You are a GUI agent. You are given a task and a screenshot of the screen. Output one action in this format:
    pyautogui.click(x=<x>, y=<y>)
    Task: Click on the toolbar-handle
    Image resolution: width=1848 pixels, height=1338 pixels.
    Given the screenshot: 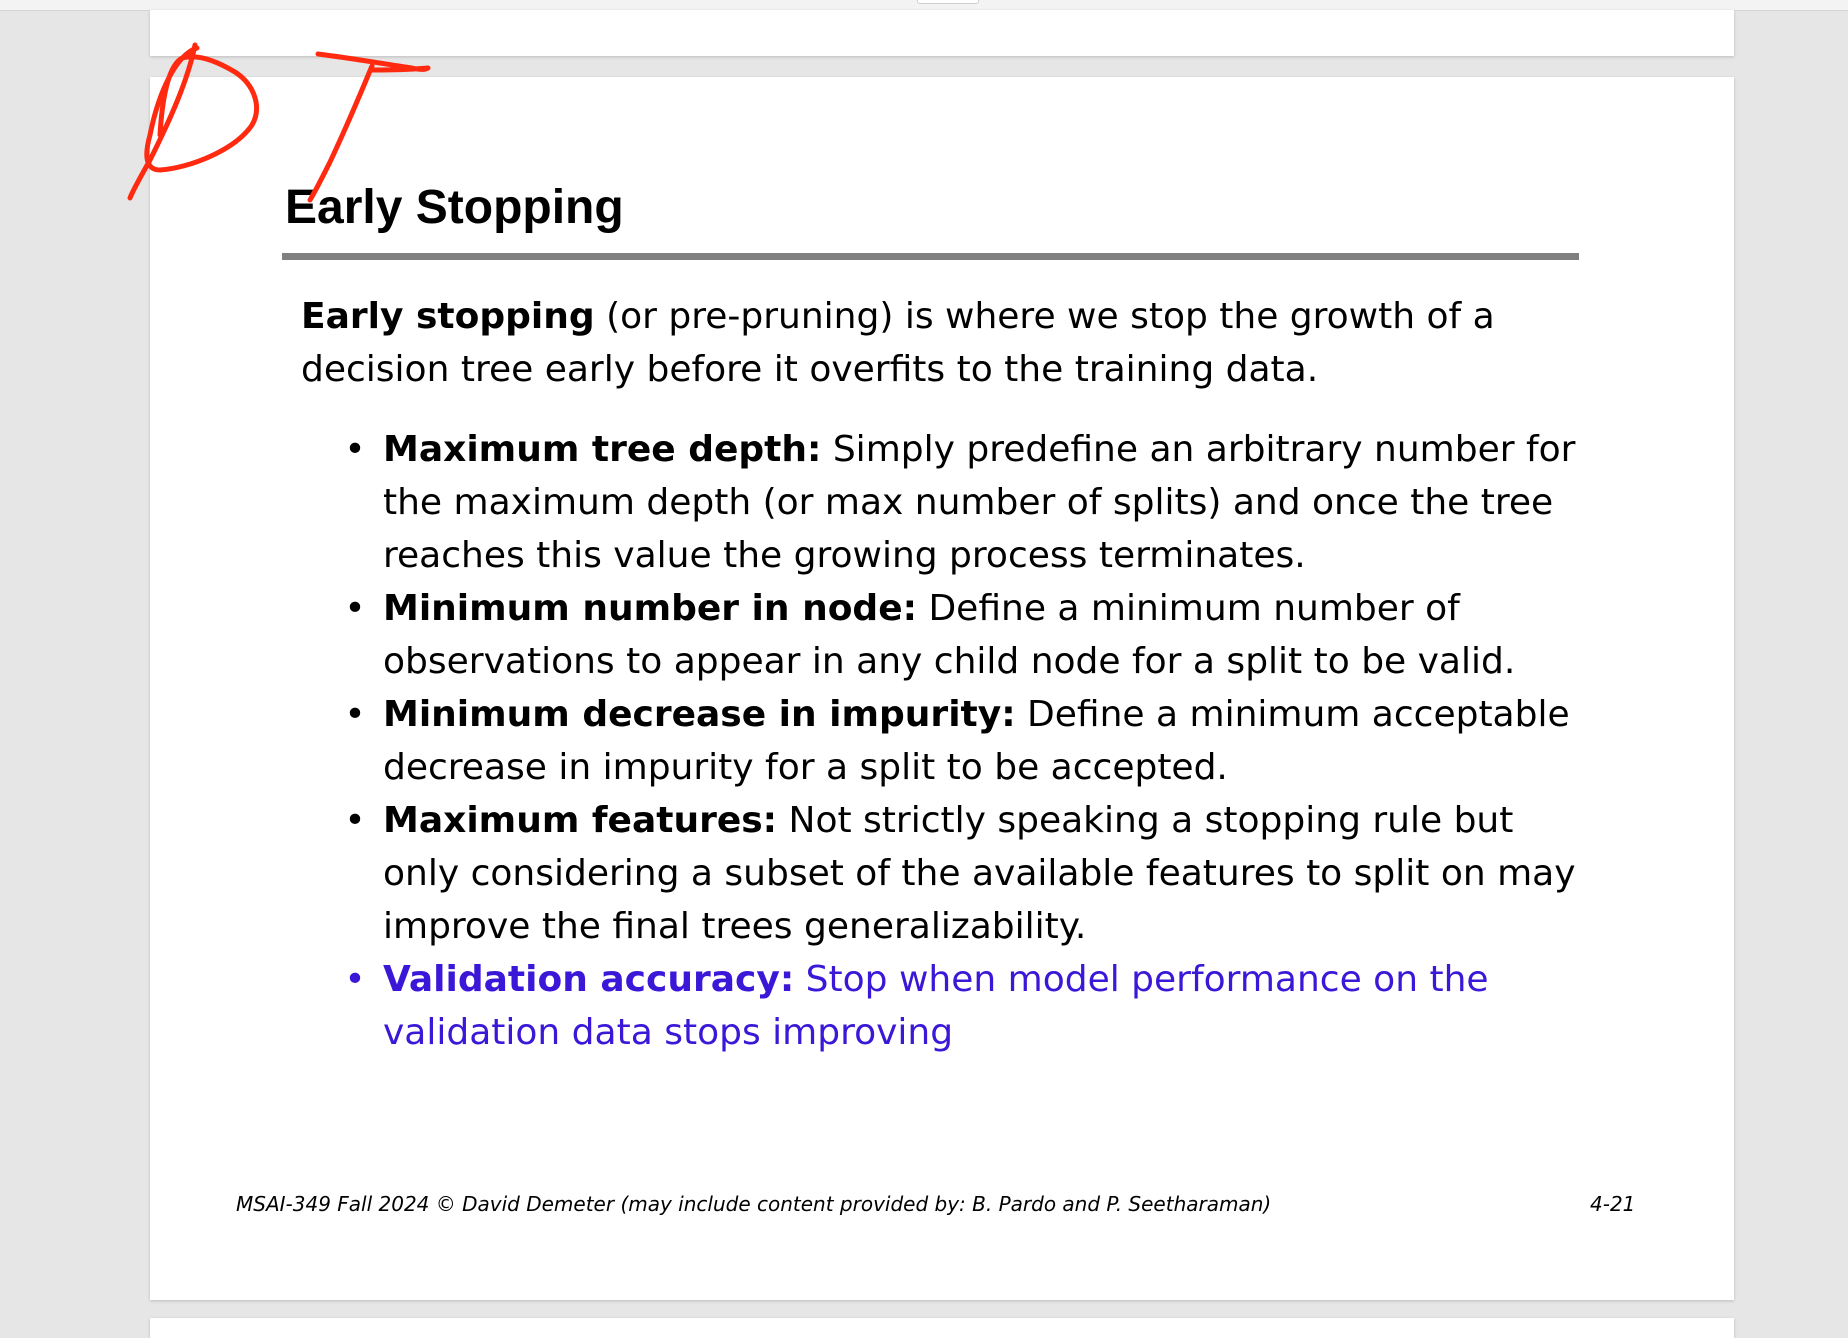 What is the action you would take?
    pyautogui.click(x=948, y=2)
    